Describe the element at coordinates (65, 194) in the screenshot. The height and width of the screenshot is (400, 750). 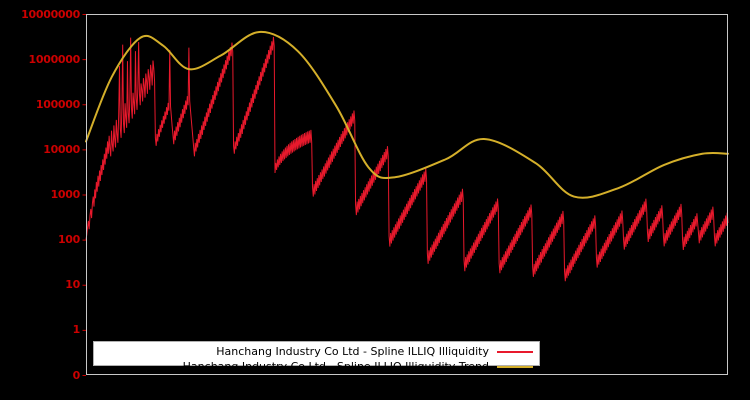
I see `y-tick-label: 1000` at that location.